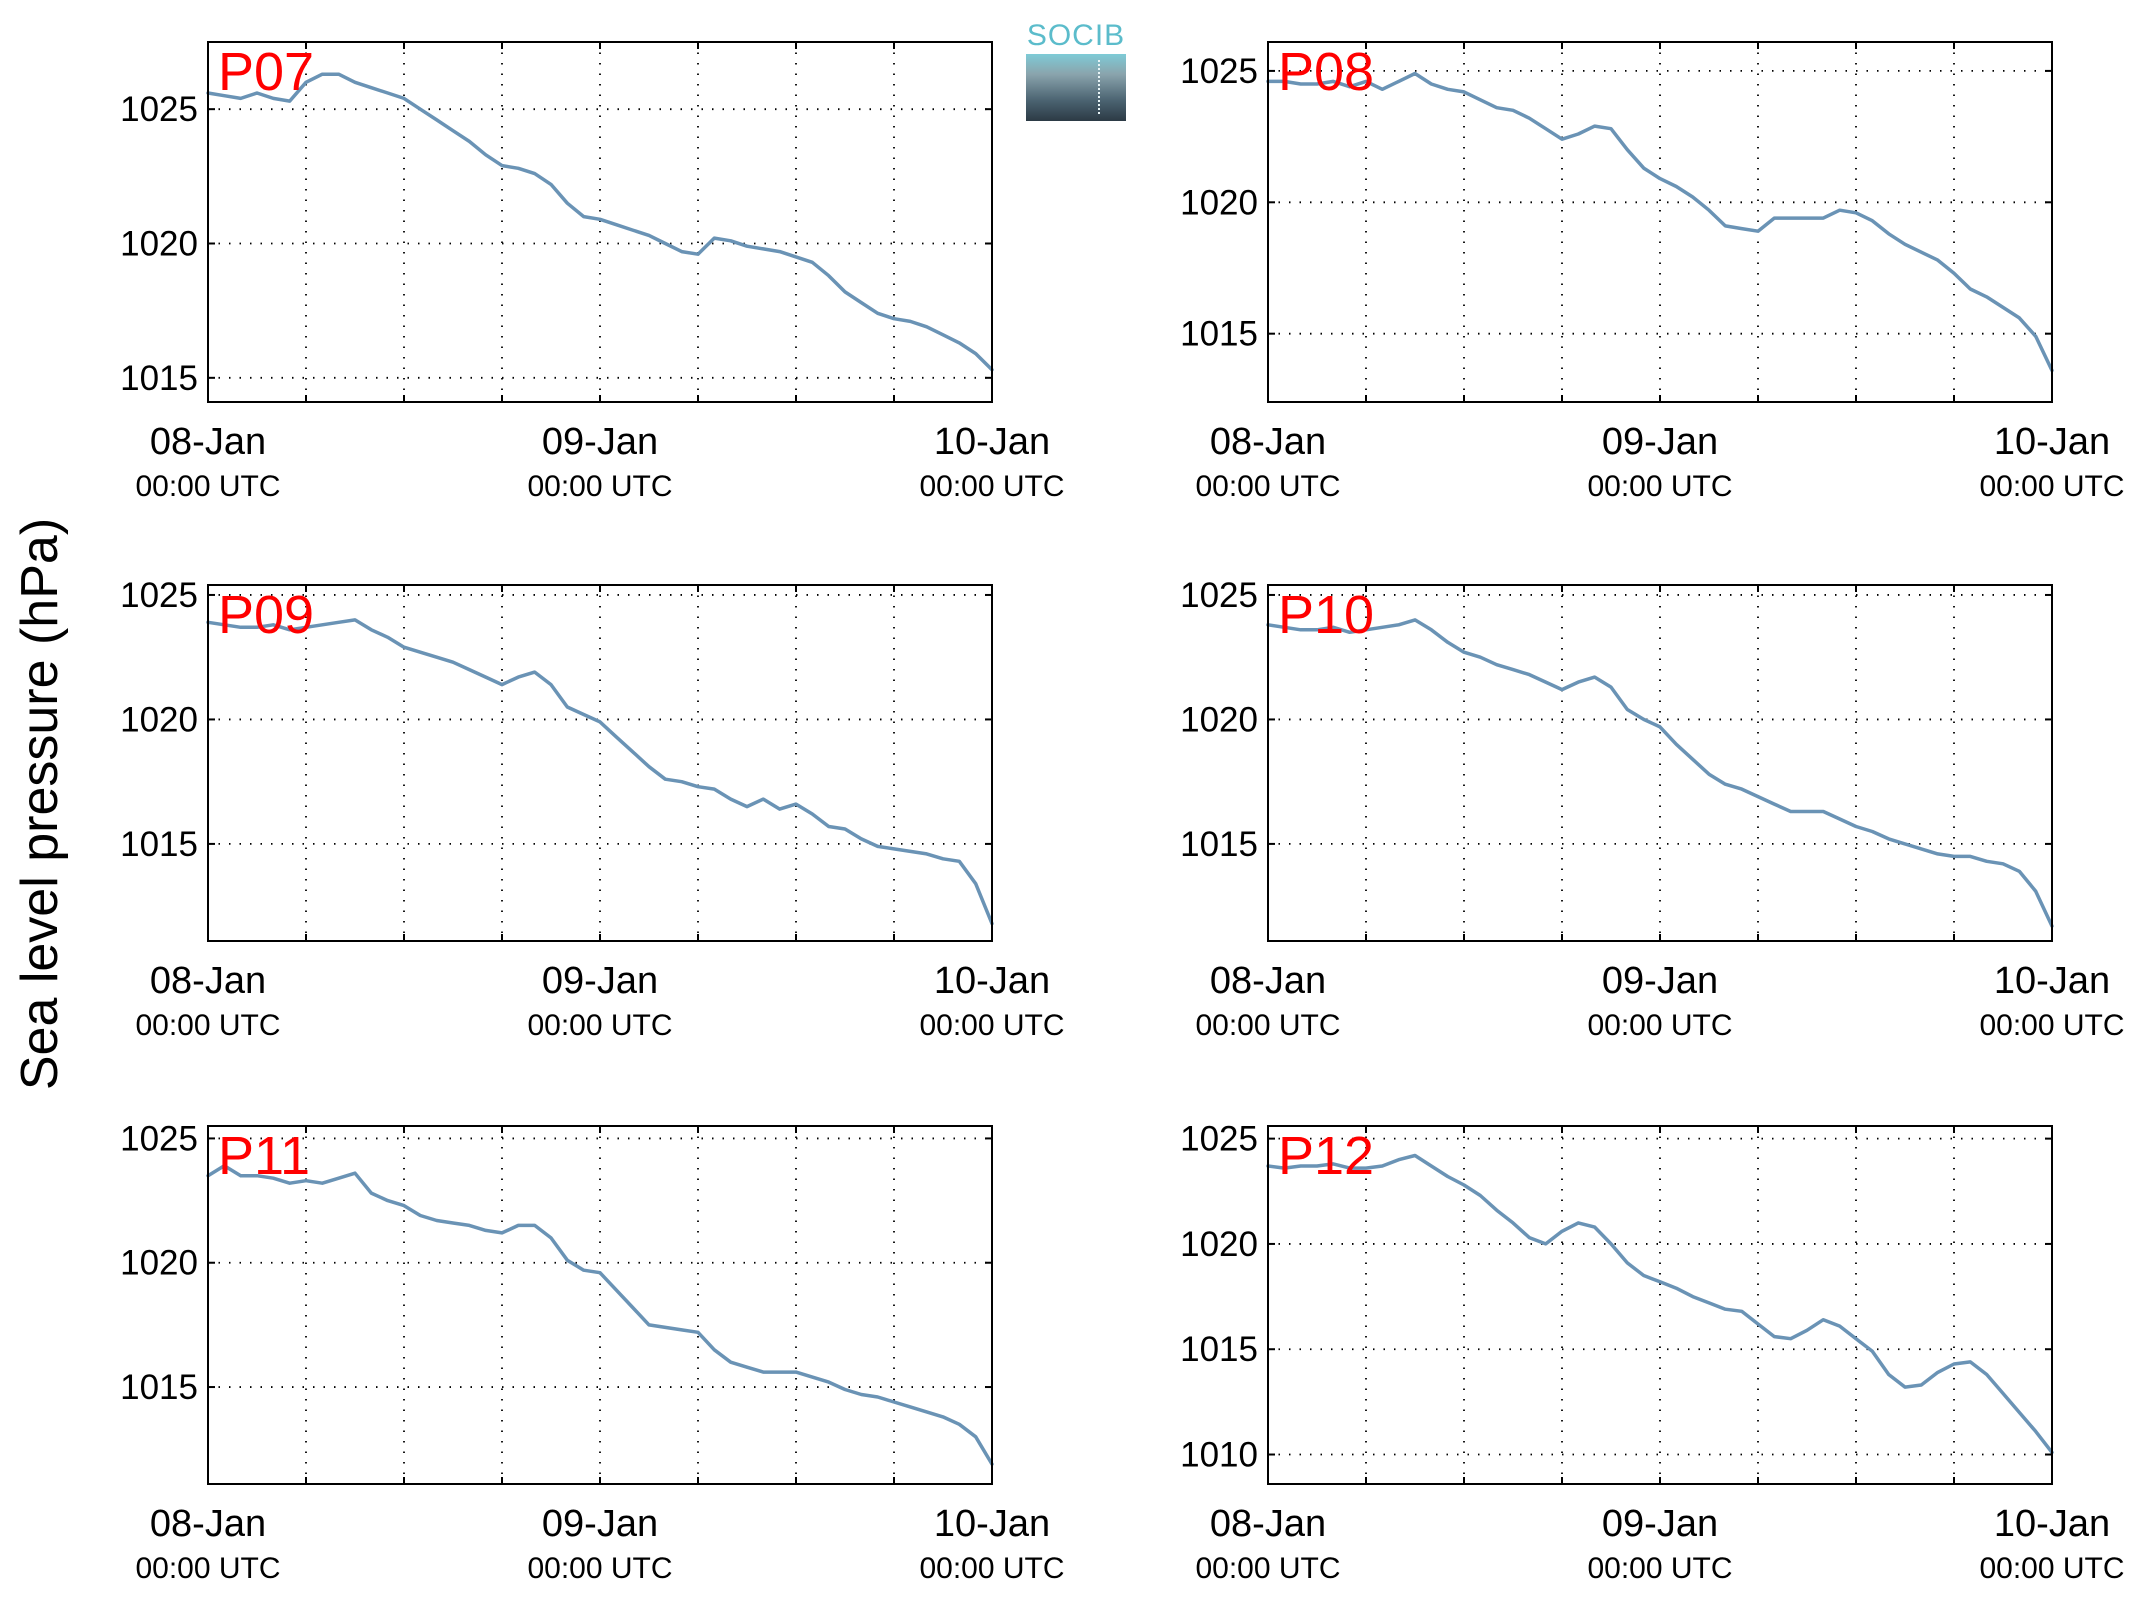 The image size is (2138, 1608). I want to click on station-label-p07: P07, so click(266, 72).